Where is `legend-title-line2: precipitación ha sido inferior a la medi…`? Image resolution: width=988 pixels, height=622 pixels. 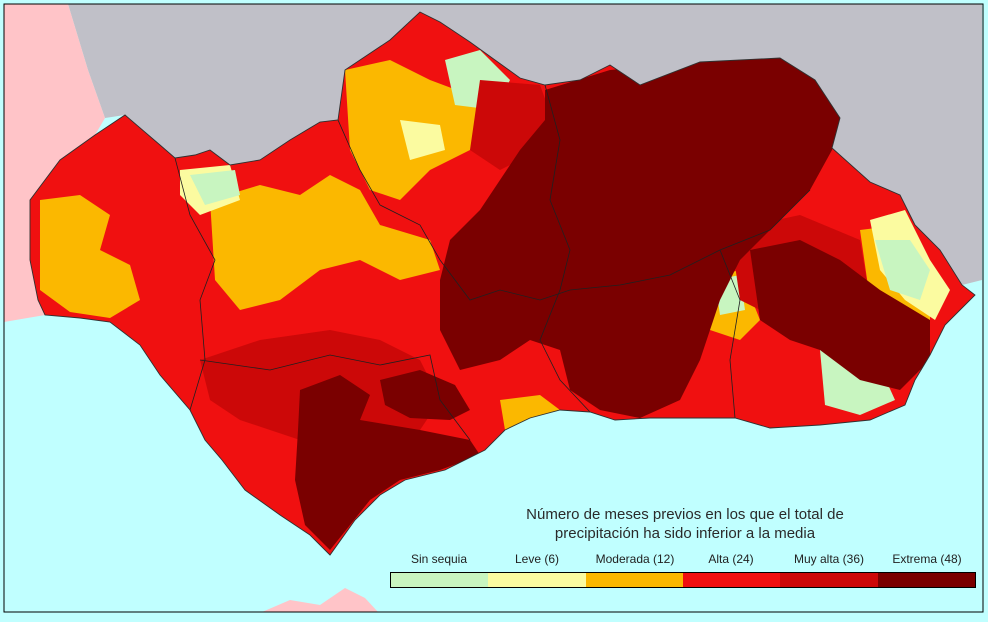
legend-title-line2: precipitación ha sido inferior a la medi… is located at coordinates (685, 533).